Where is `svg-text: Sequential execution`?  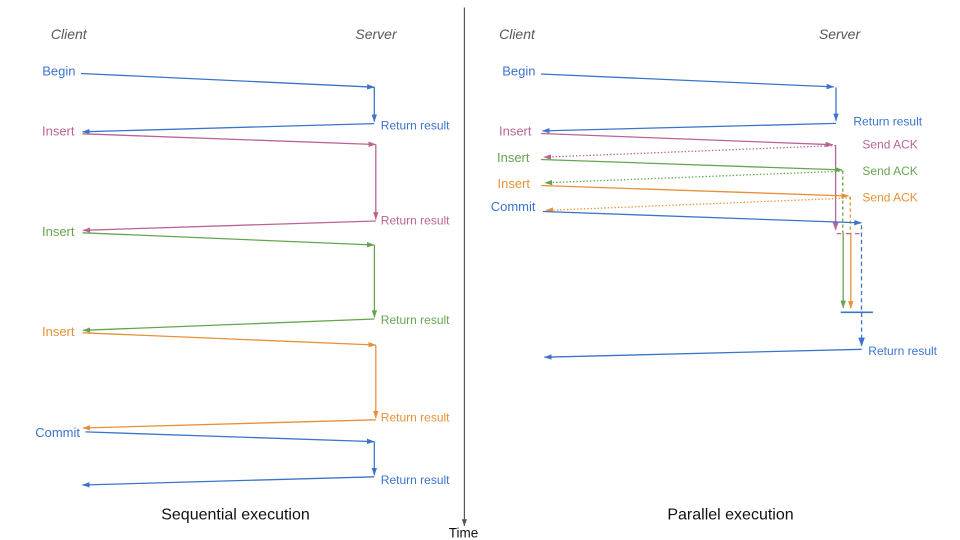
svg-text: Sequential execution is located at coordinates (235, 514).